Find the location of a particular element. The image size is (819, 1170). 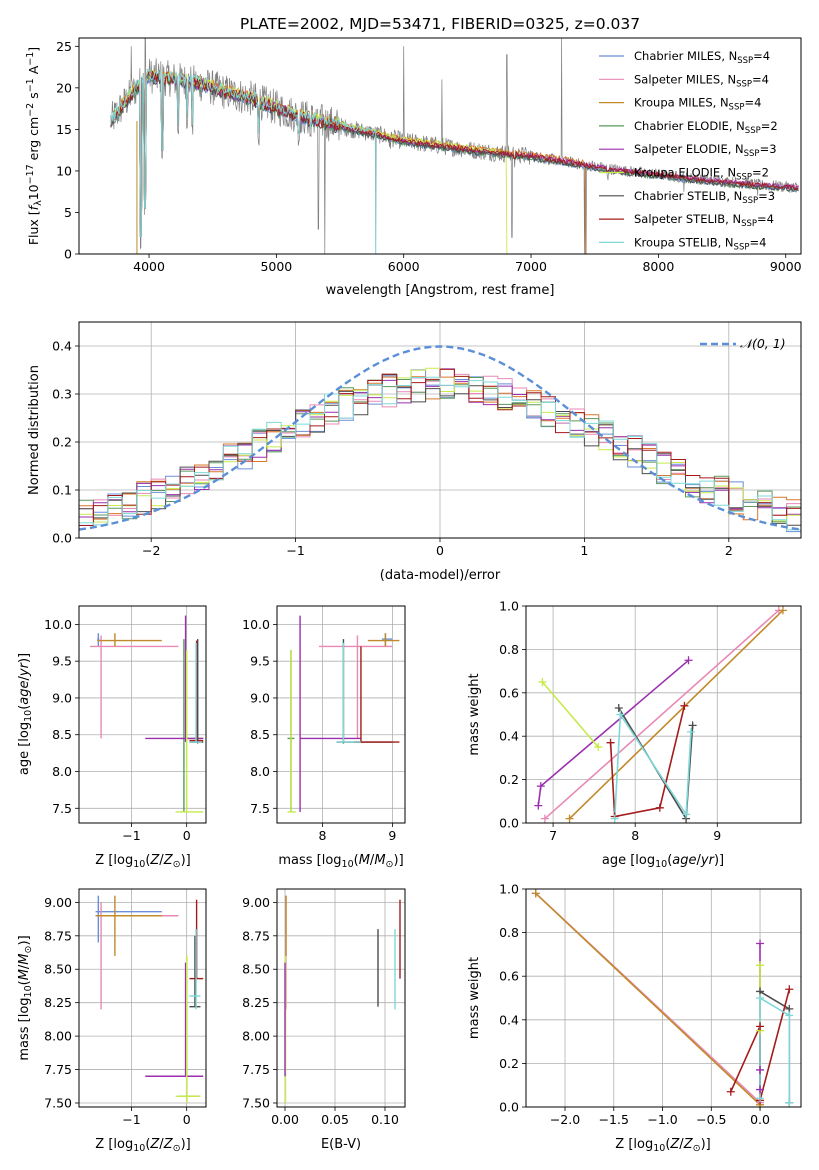

x-axis-label: age [log10(age/yr)] is located at coordinates (663, 861).